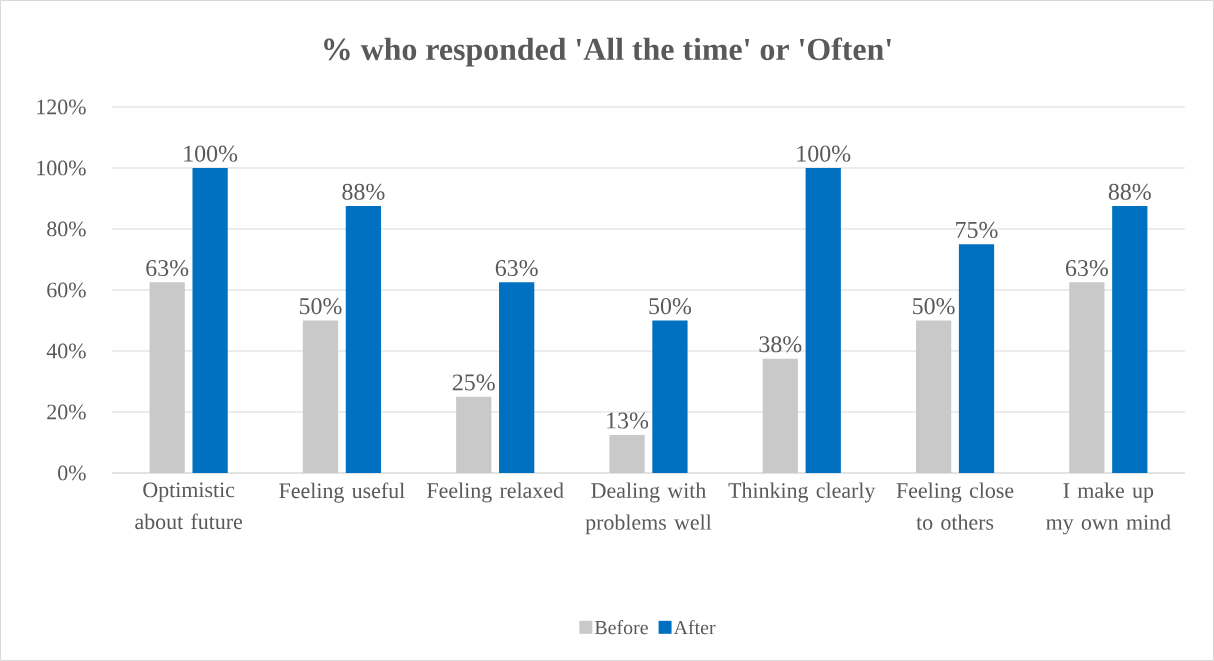 This screenshot has width=1214, height=661. What do you see at coordinates (66, 229) in the screenshot?
I see `y-tick-label: 80%` at bounding box center [66, 229].